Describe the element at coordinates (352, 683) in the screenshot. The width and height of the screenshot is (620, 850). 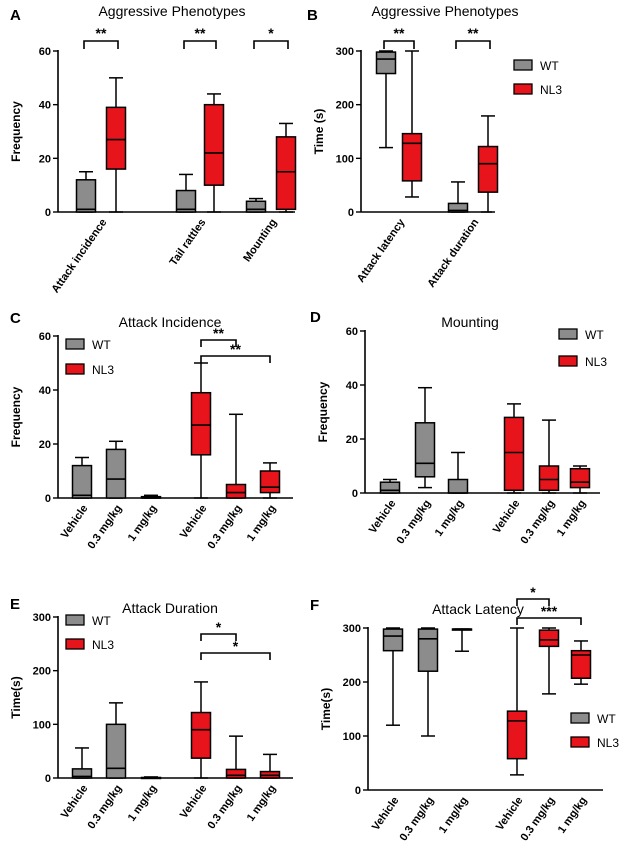
I see `y-tick-label-f-200: 200` at that location.